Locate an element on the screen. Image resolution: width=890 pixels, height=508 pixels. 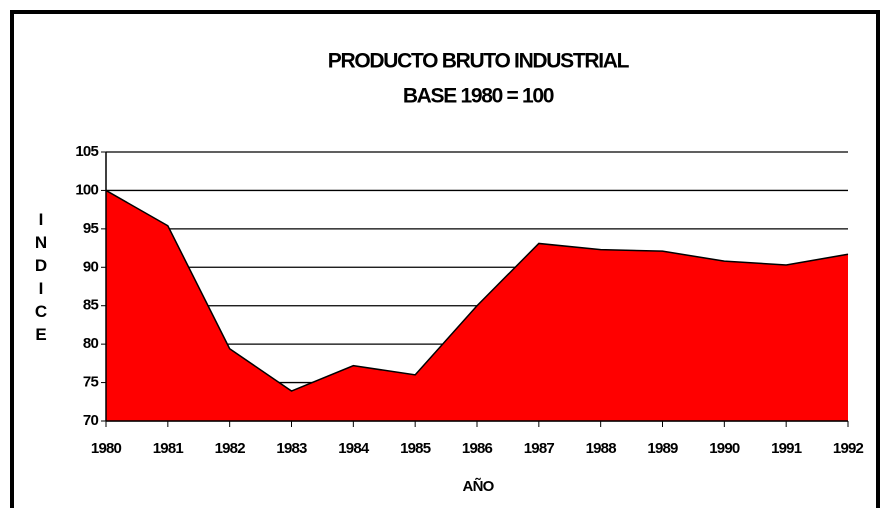
x-tick-label: 1980 is located at coordinates (106, 448).